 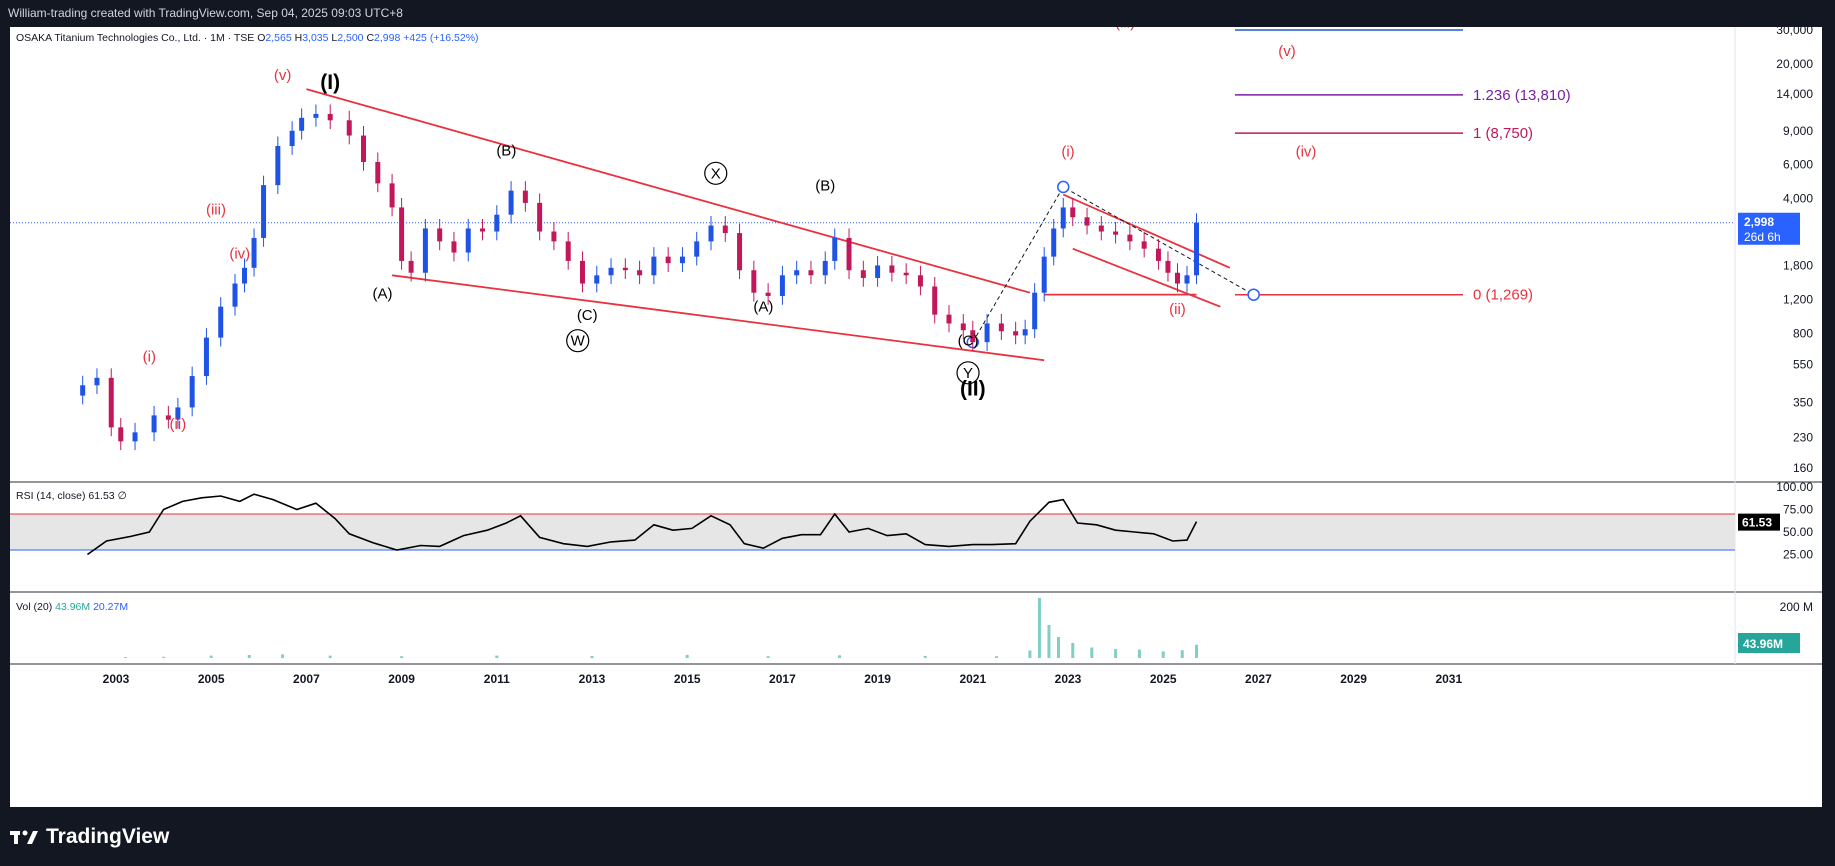 I want to click on projection-dashed-line, so click(x=1113, y=264).